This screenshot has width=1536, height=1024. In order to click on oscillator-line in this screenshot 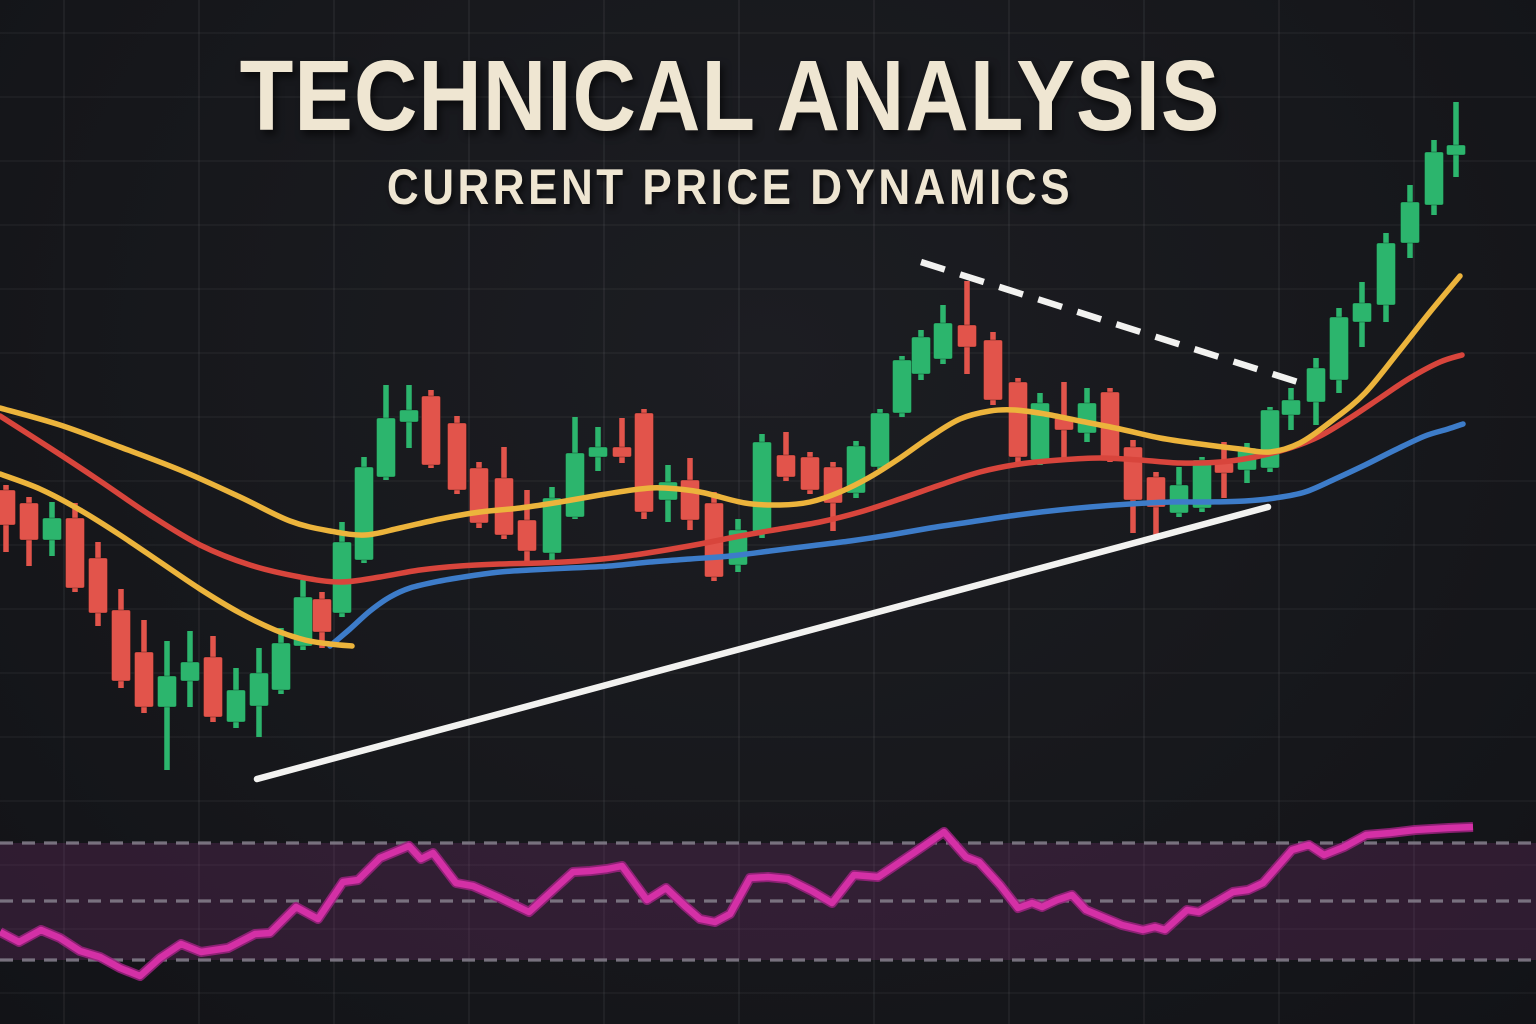, I will do `click(737, 901)`.